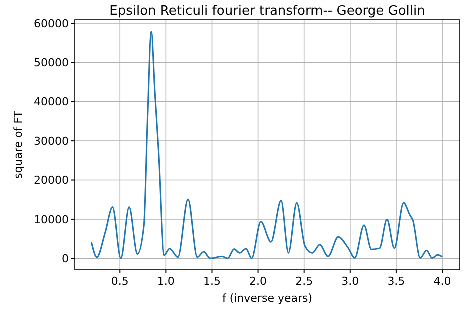  What do you see at coordinates (443, 281) in the screenshot?
I see `x-tick-label: 4.0` at bounding box center [443, 281].